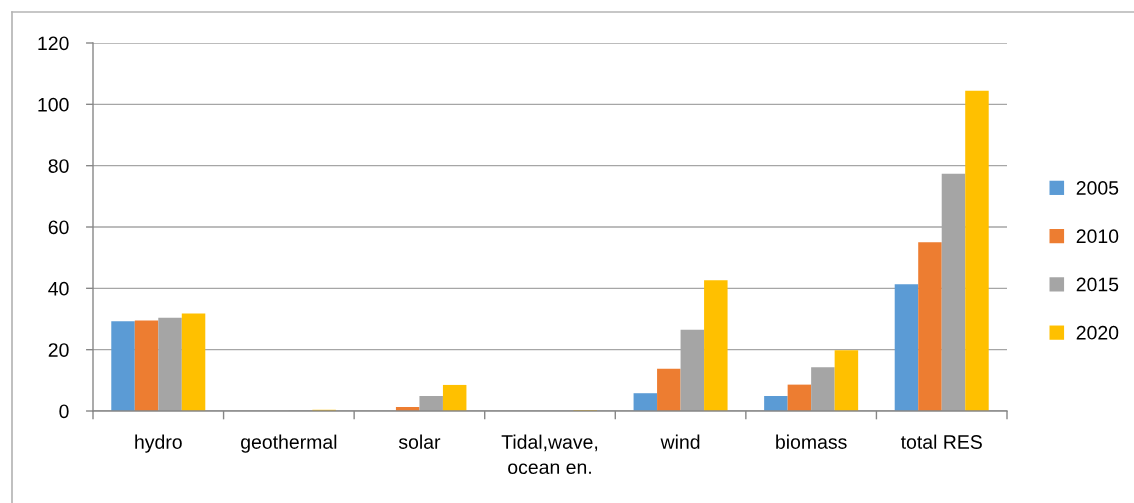 The image size is (1134, 503). Describe the element at coordinates (941, 441) in the screenshot. I see `x-tick-label: total RES` at that location.